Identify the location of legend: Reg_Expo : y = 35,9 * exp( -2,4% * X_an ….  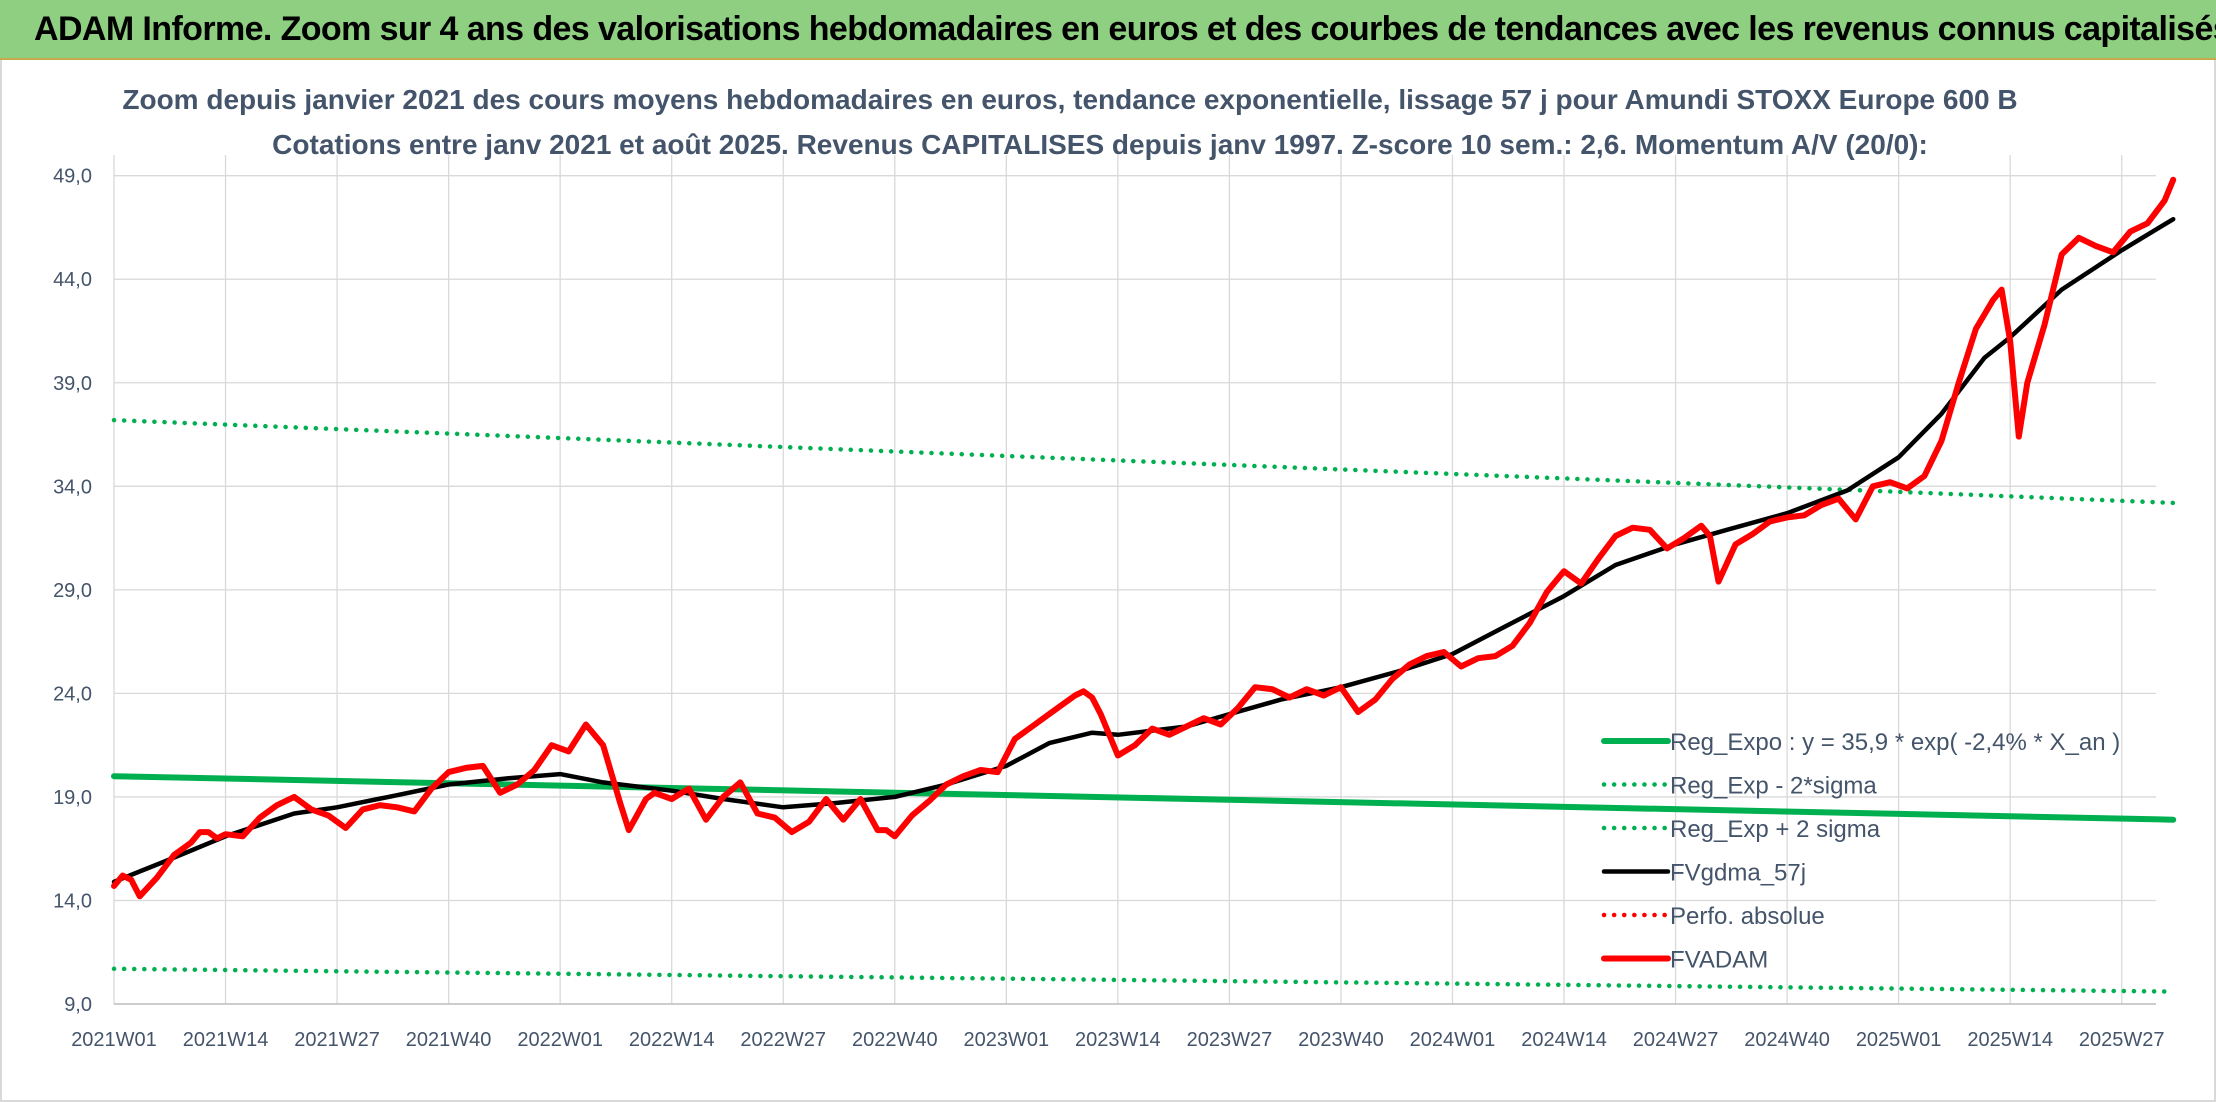
(1860, 851).